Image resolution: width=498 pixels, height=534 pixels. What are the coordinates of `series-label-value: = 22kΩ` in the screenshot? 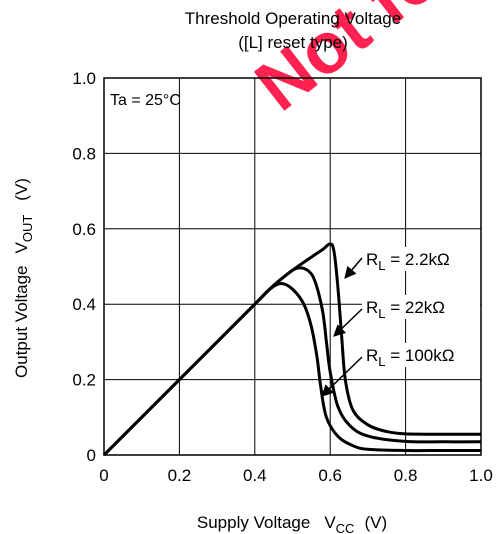 It's located at (416, 307).